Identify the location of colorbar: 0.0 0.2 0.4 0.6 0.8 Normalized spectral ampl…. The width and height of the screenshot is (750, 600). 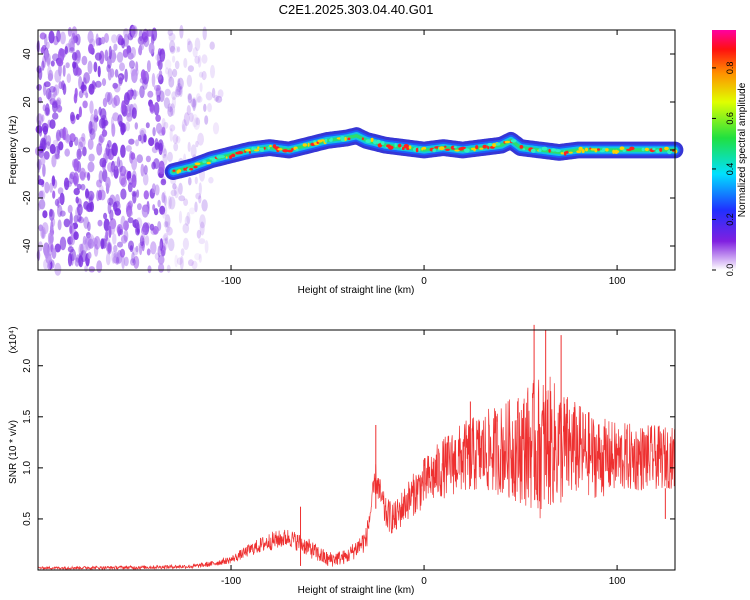
(730, 153).